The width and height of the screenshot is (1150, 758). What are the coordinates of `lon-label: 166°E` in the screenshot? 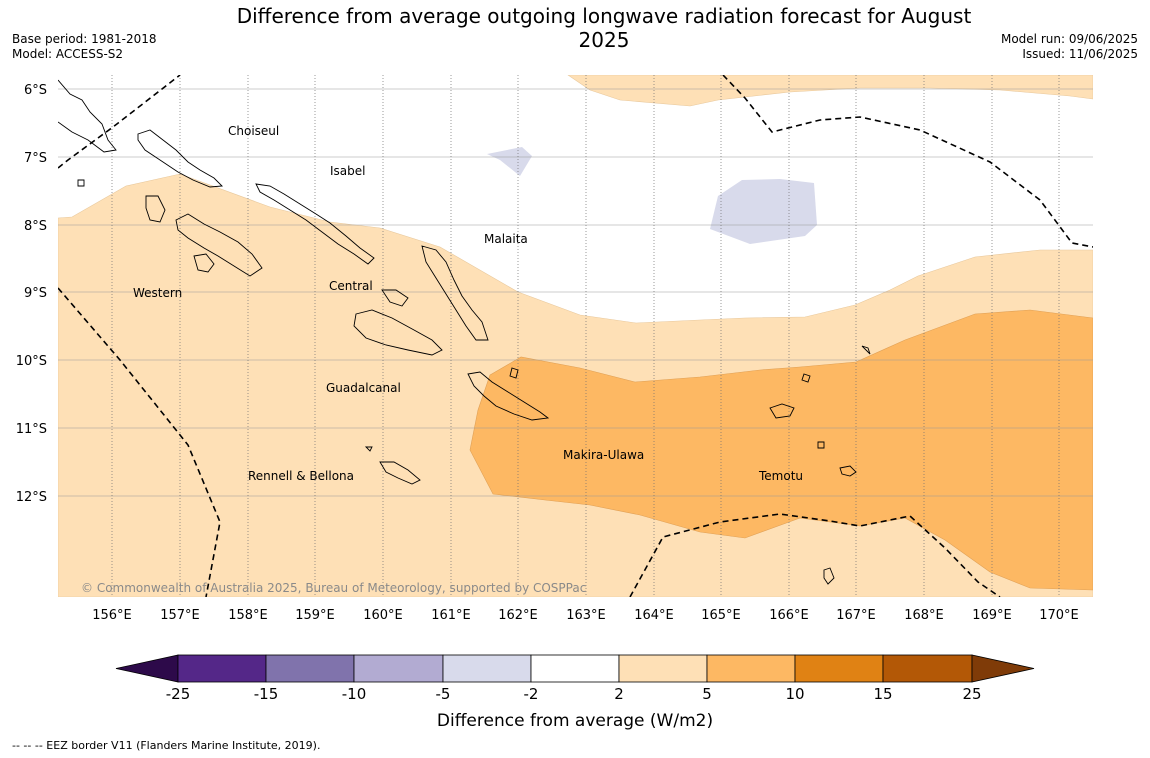 It's located at (789, 615).